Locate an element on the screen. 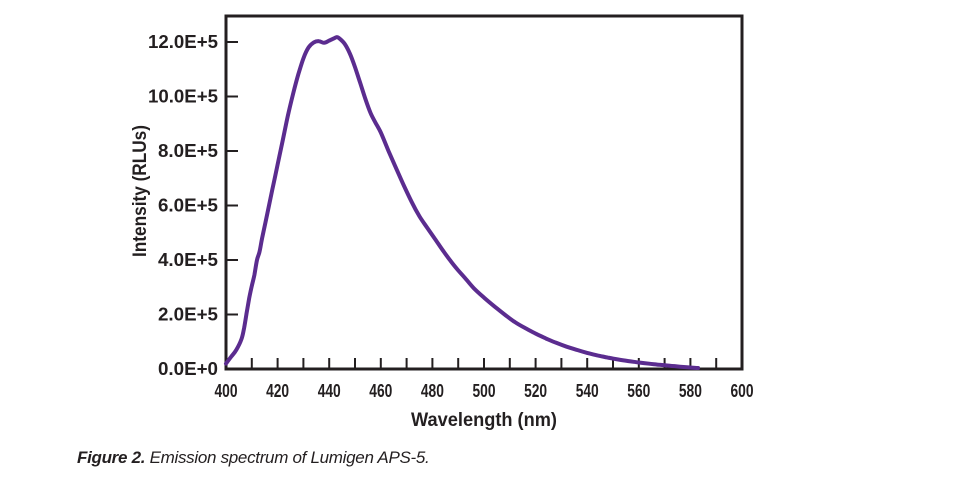 The image size is (964, 482). x-tick-label: 460 is located at coordinates (380, 391).